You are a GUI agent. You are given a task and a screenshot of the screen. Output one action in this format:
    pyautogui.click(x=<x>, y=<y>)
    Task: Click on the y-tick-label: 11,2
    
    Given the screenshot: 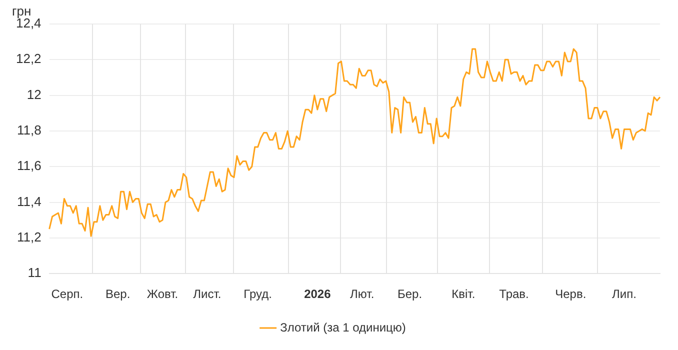 What is the action you would take?
    pyautogui.click(x=29, y=237)
    